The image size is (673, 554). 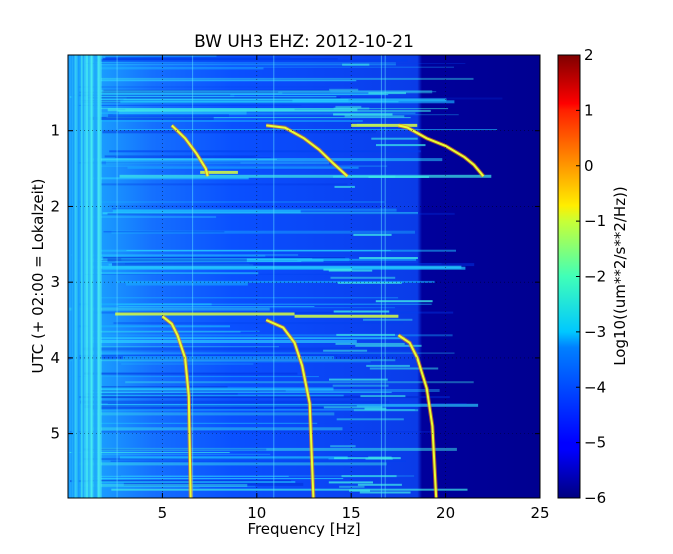 What do you see at coordinates (38, 275) in the screenshot?
I see `y-axis-label: UTC (+ 02:00 = Lokalzeit)` at bounding box center [38, 275].